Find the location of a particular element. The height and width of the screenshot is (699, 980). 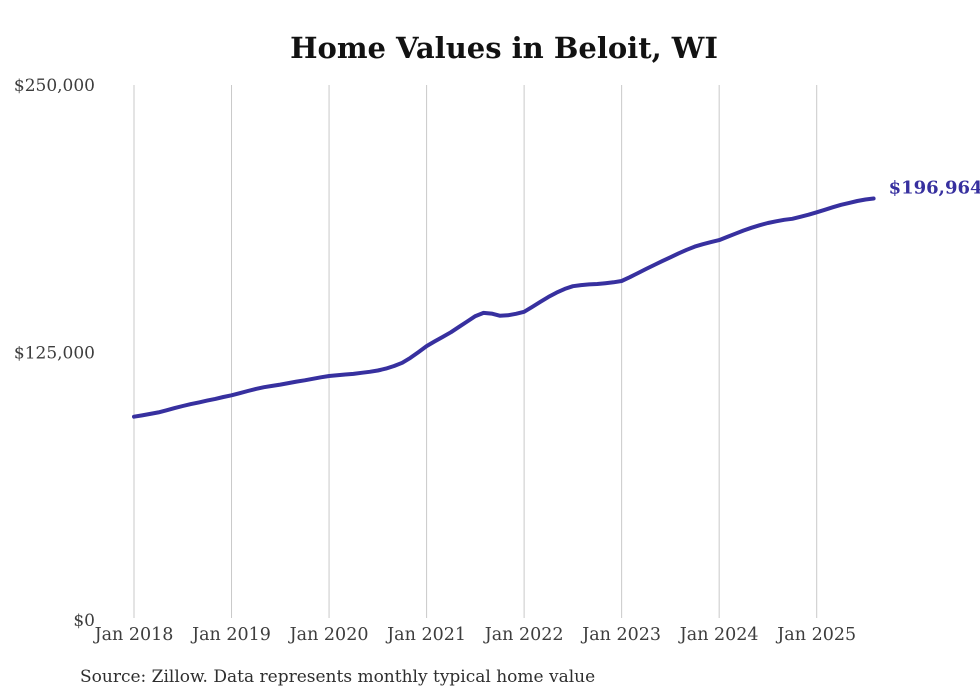

end-value-annotation: $196,964 is located at coordinates (934, 187).